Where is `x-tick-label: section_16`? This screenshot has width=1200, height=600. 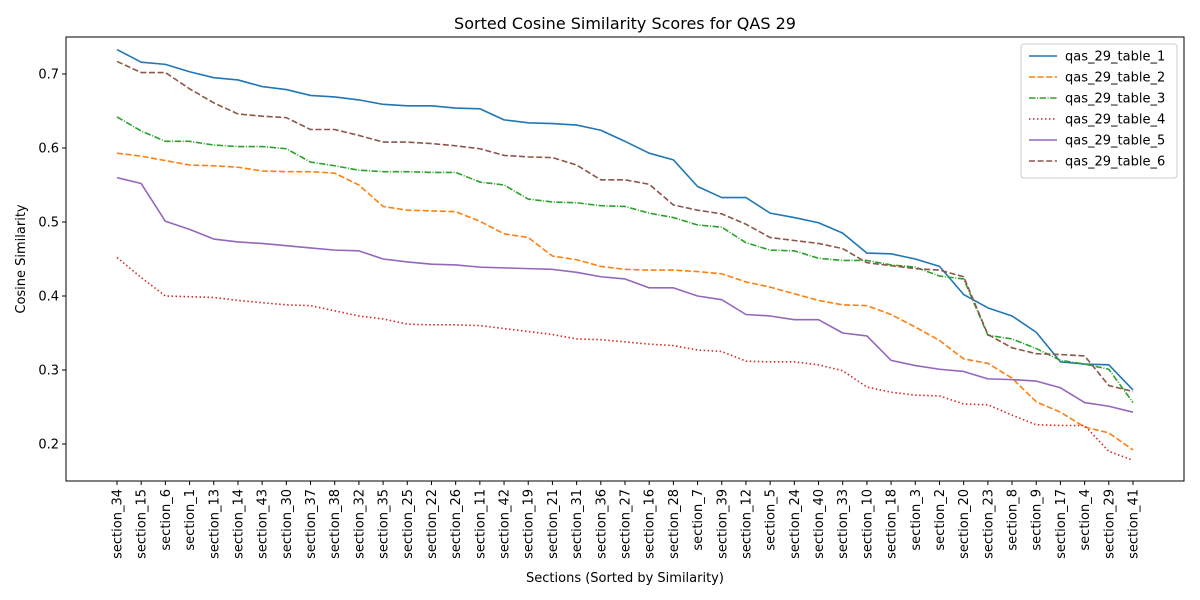
x-tick-label: section_16 is located at coordinates (650, 524).